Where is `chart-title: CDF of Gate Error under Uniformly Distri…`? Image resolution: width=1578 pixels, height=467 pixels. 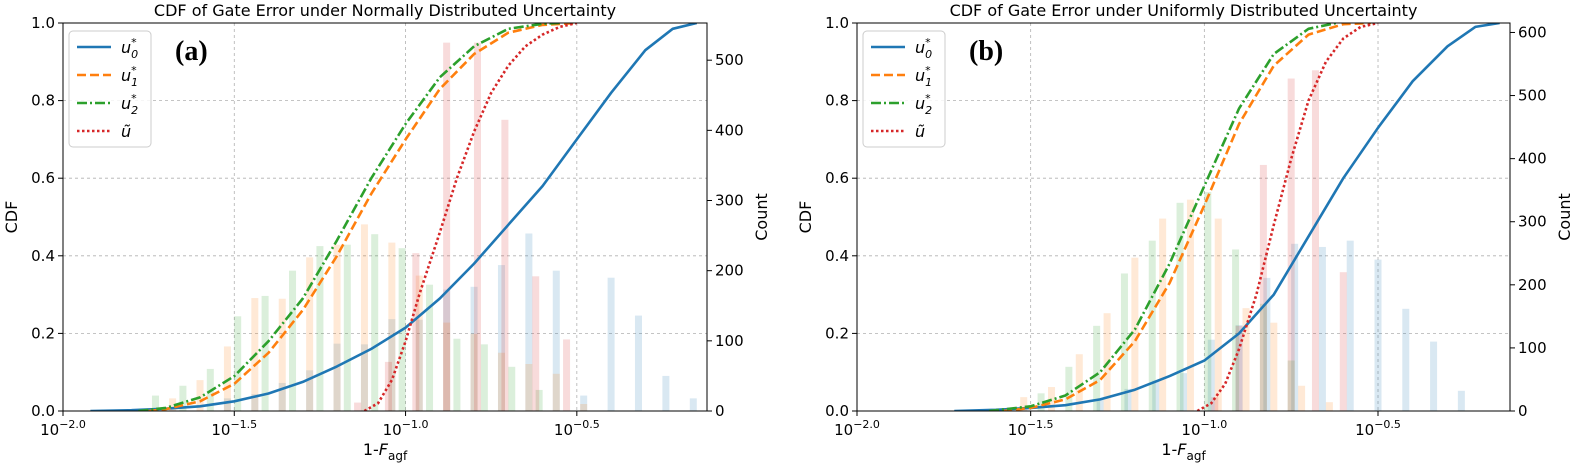 chart-title: CDF of Gate Error under Uniformly Distri… is located at coordinates (1184, 10).